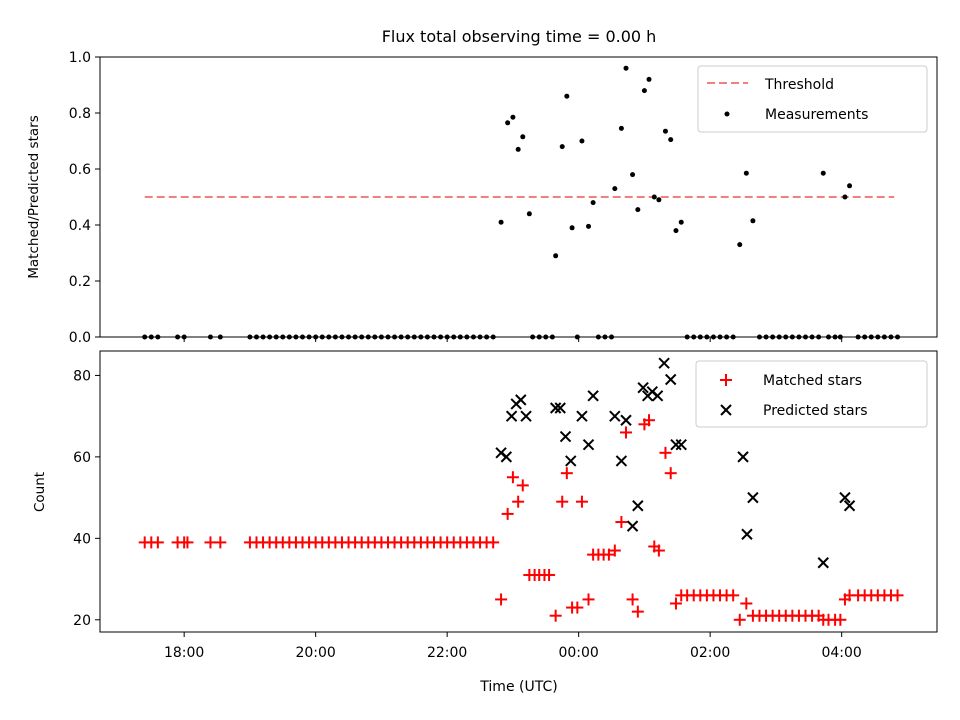 This screenshot has height=720, width=960. I want to click on bottom-y-ticks: 20 40 60 80, so click(86, 498).